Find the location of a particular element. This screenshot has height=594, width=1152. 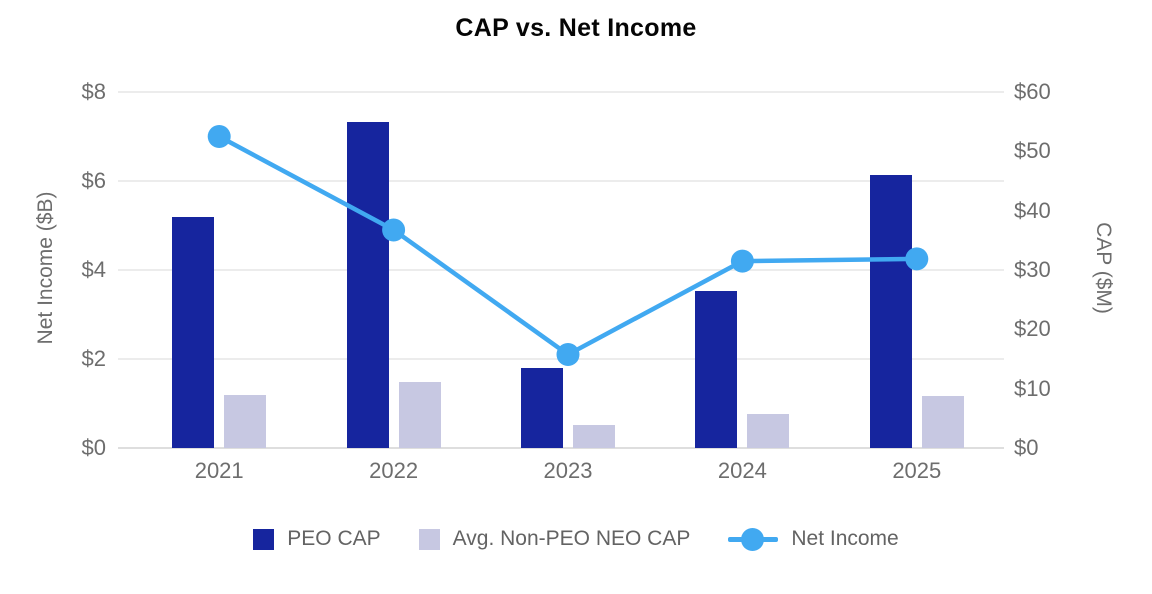

bar-peo-cap-2021 is located at coordinates (193, 332).